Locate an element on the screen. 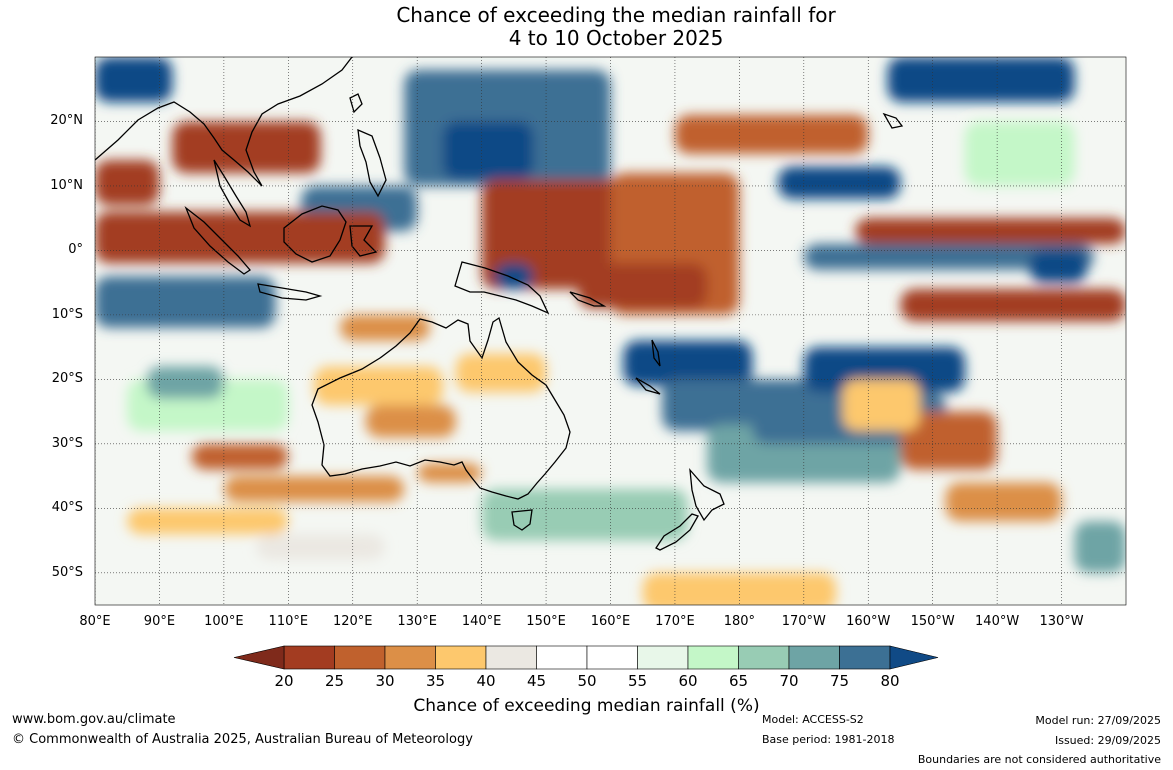  colorbar-tick: 55 is located at coordinates (637, 681).